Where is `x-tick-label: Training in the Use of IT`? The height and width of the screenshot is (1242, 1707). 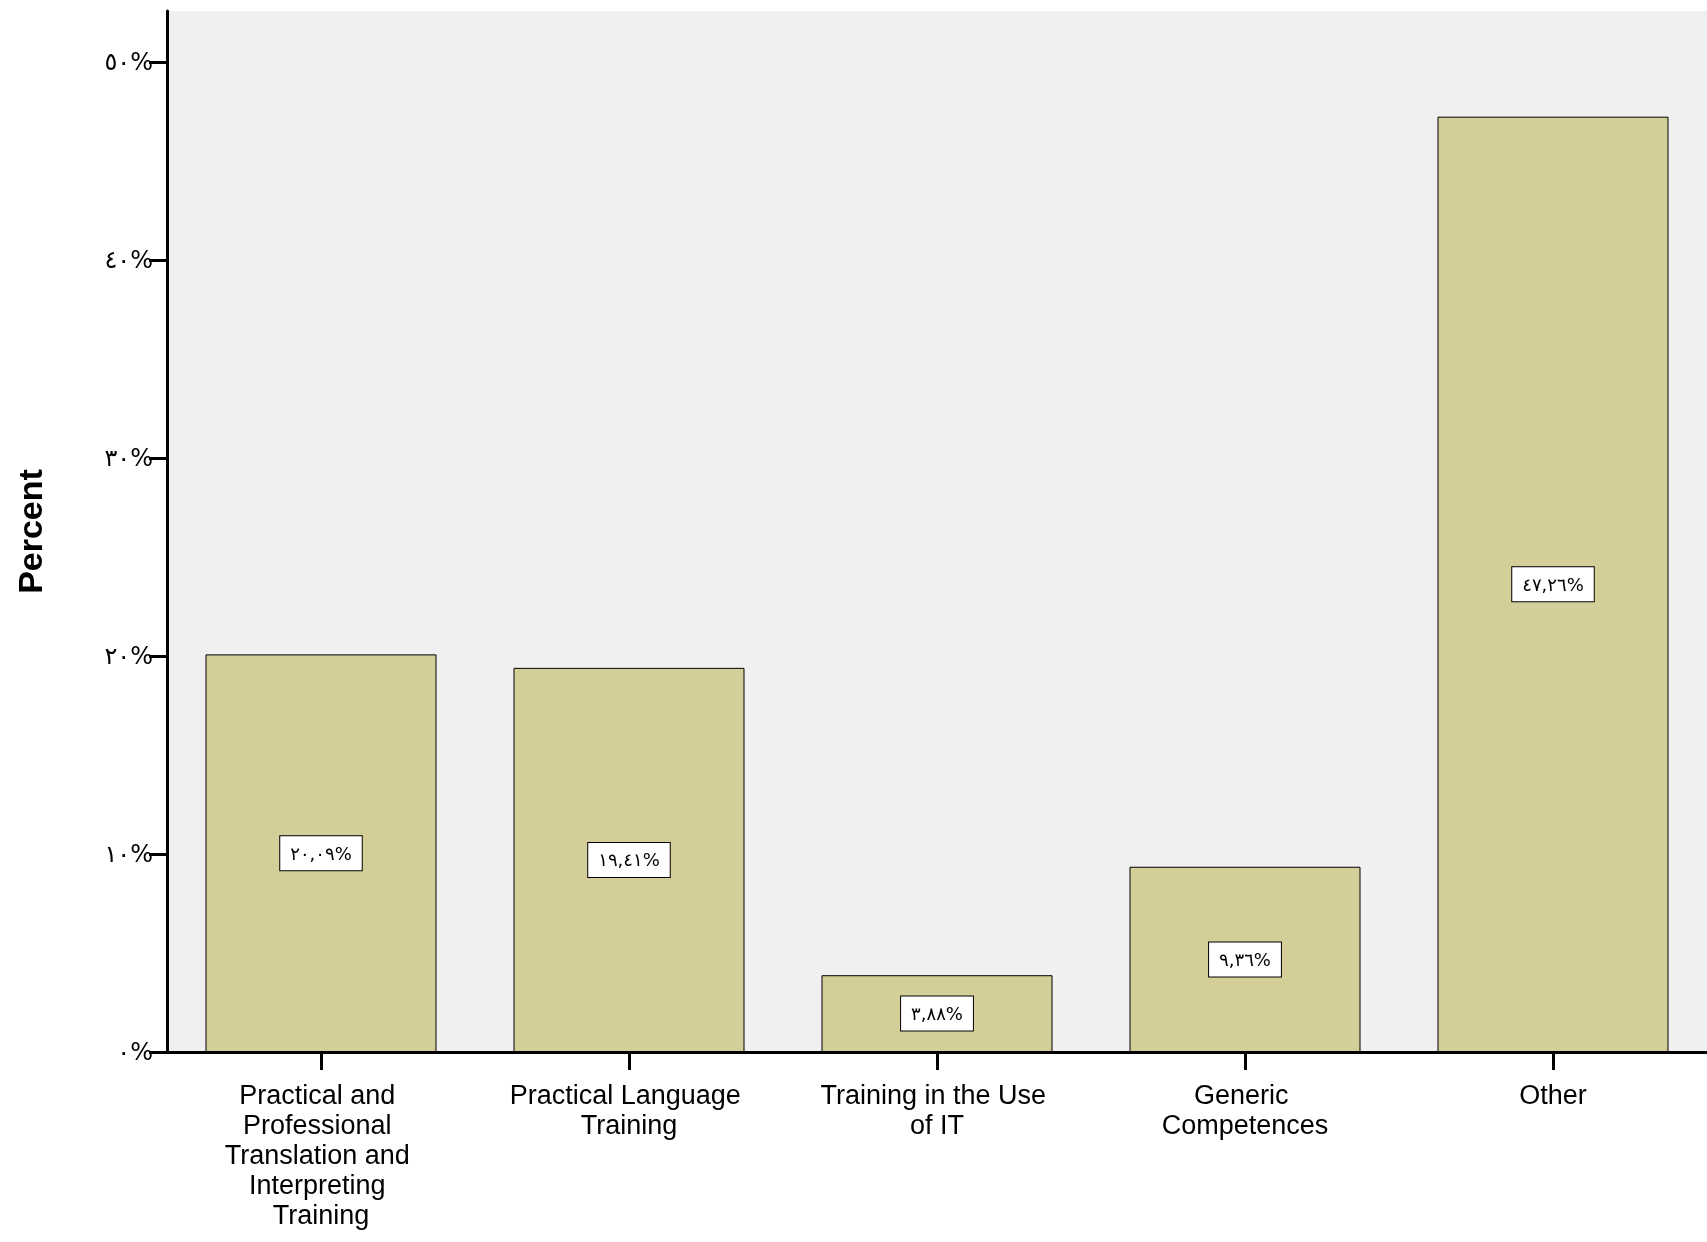 x-tick-label: Training in the Use of IT is located at coordinates (937, 1110).